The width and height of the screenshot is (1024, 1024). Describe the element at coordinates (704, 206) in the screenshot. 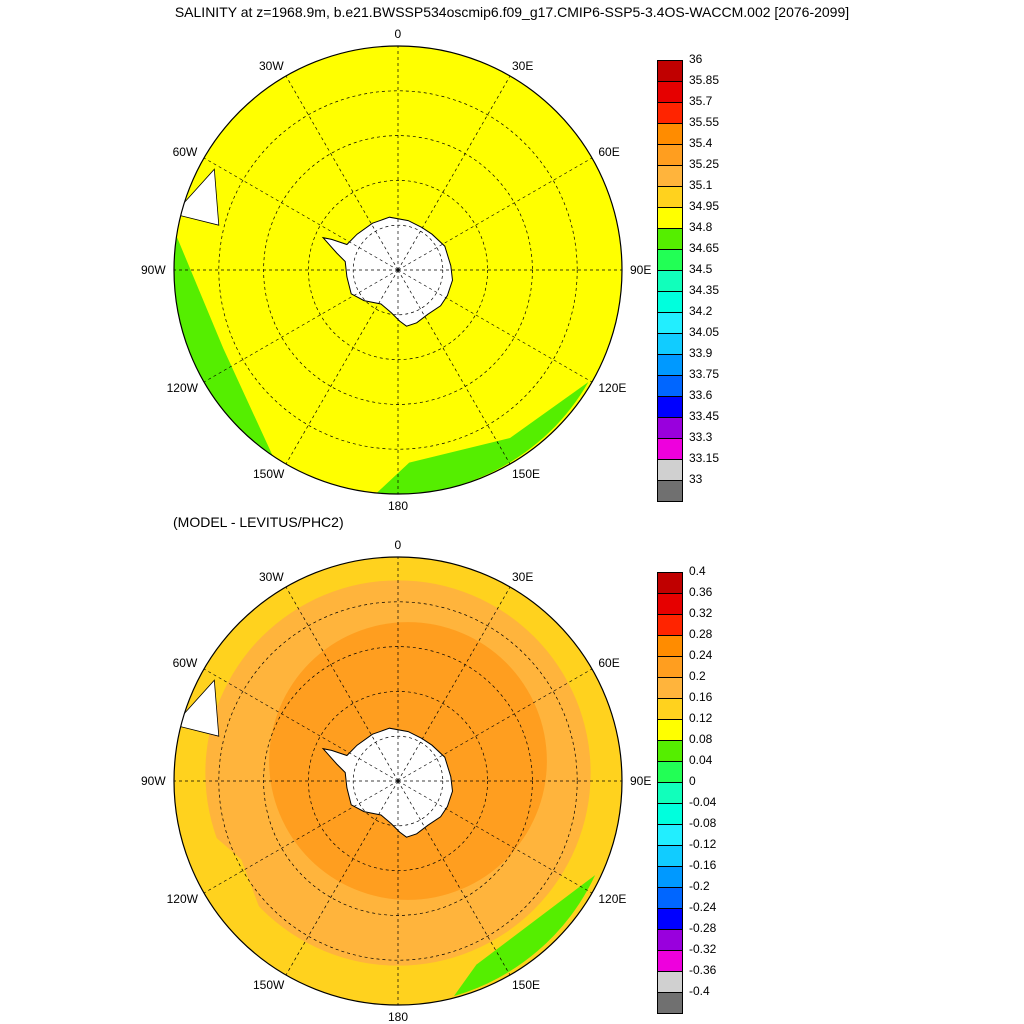

I see `colorbar-label: 34.95` at that location.